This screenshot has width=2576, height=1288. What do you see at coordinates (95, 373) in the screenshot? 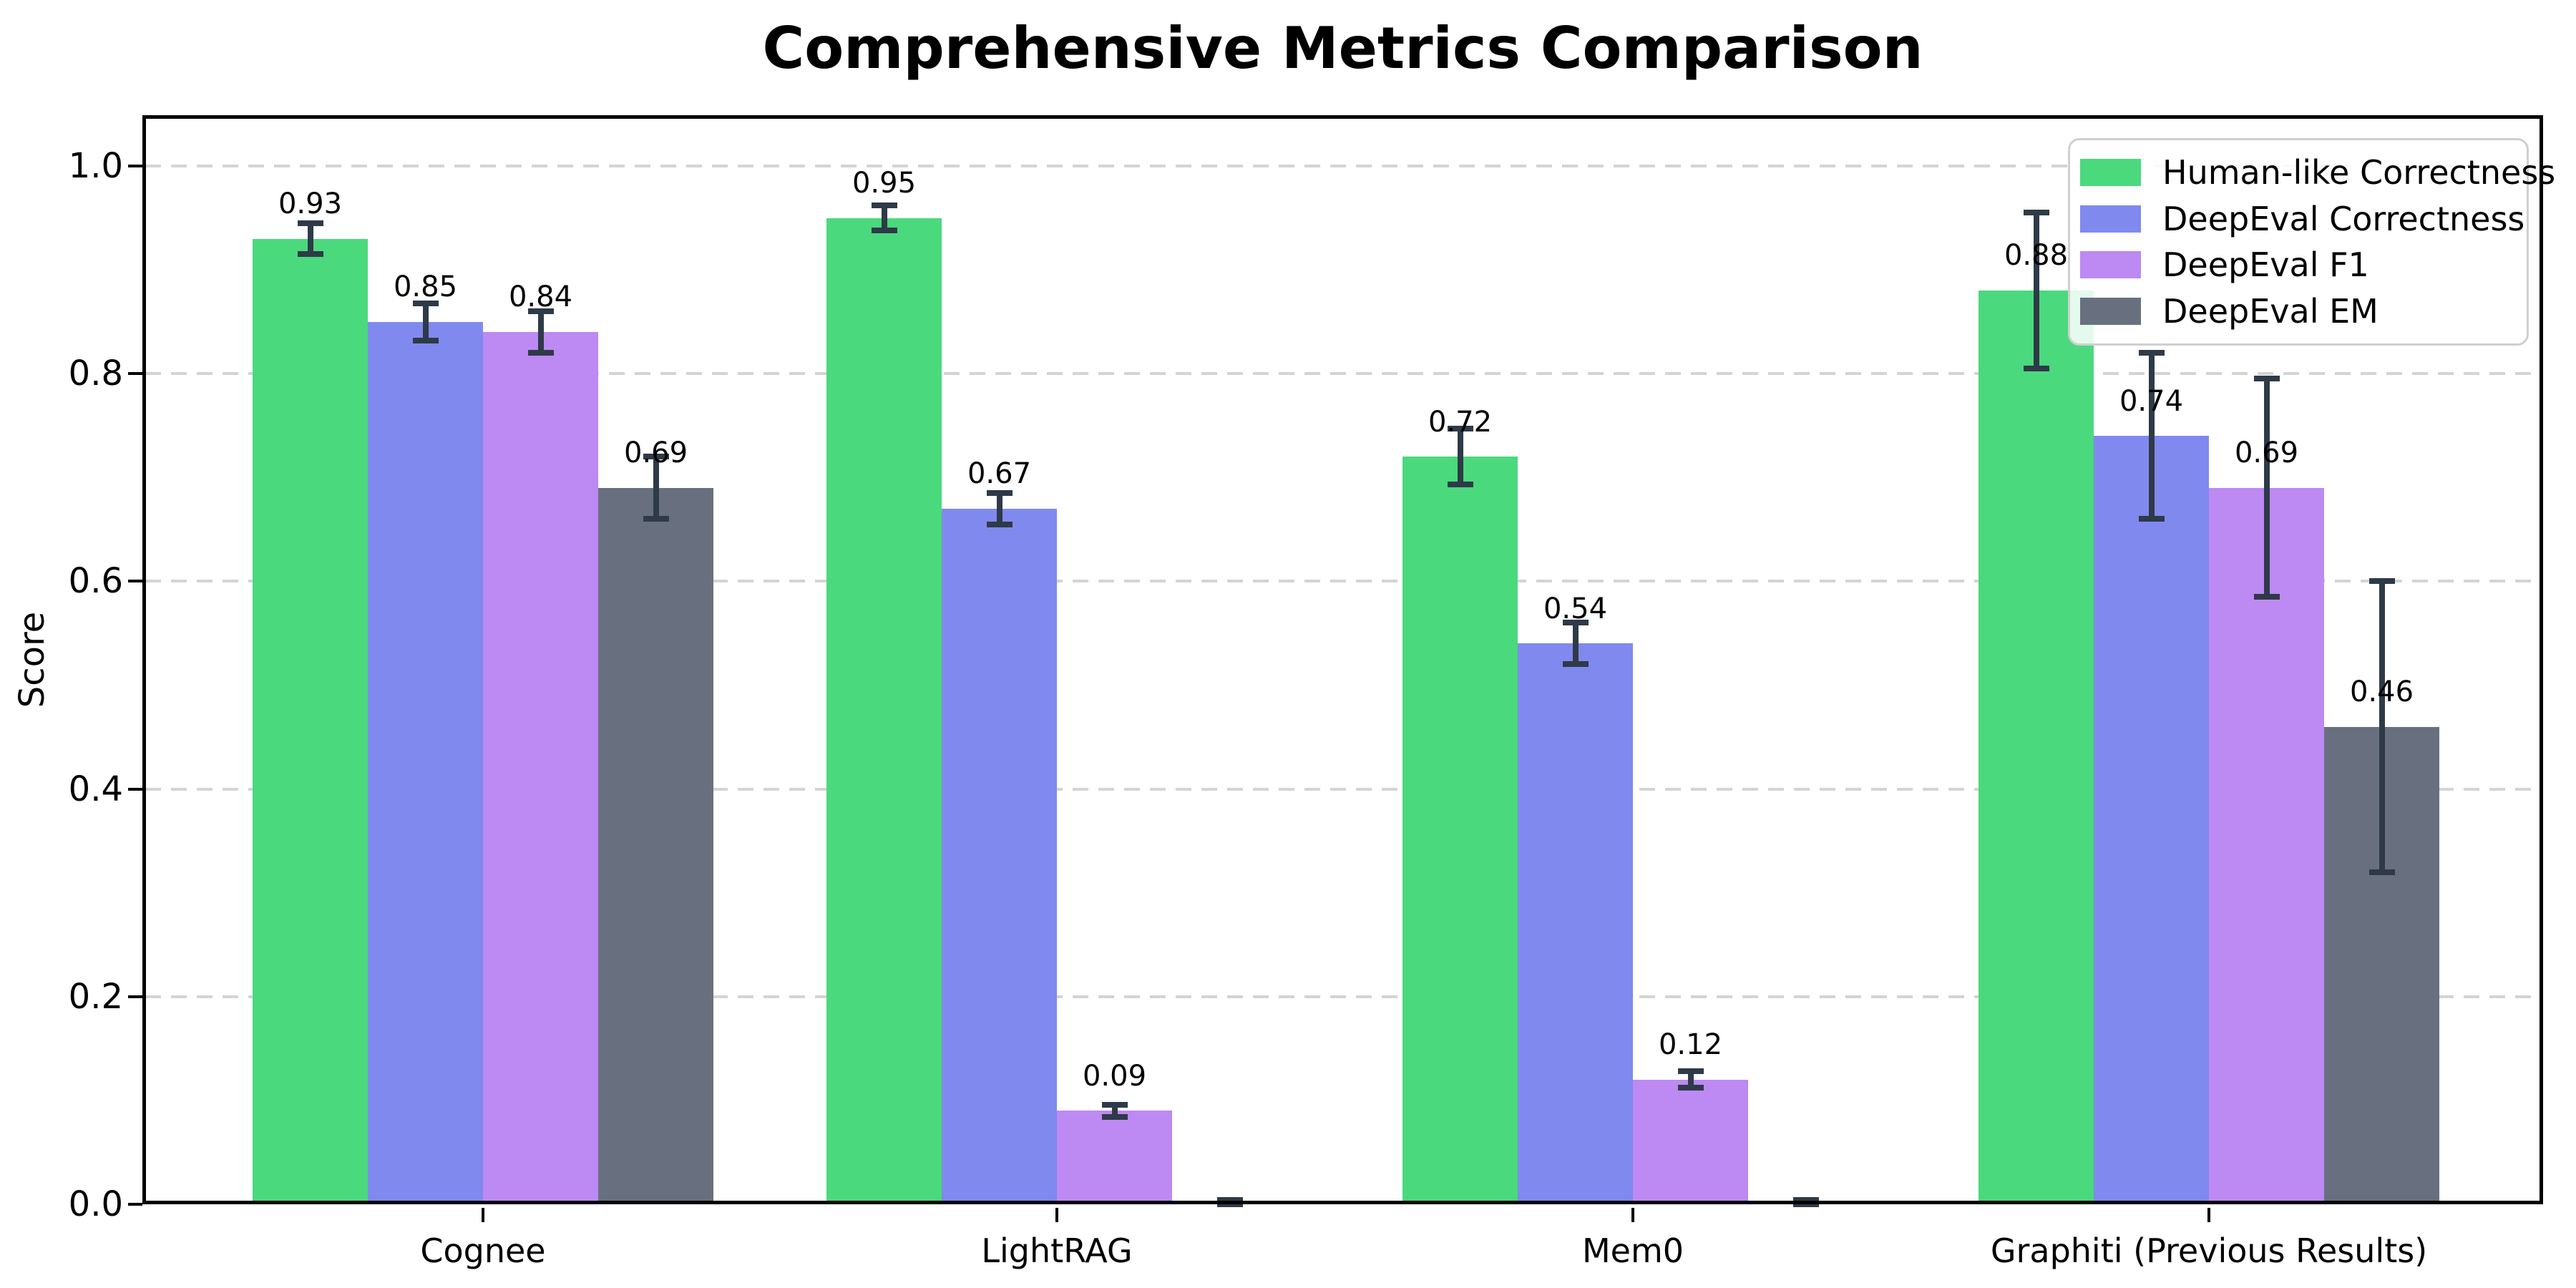
I see `y-tick-label: 0.8` at bounding box center [95, 373].